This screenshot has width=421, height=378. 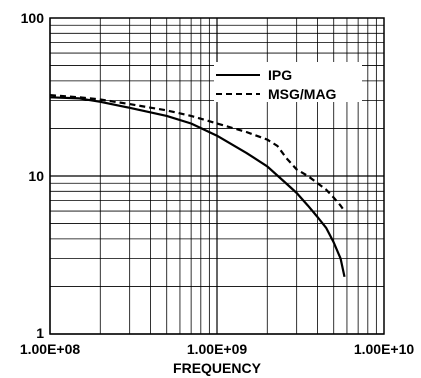 I want to click on legend-label-ipg: IPG, so click(x=280, y=75).